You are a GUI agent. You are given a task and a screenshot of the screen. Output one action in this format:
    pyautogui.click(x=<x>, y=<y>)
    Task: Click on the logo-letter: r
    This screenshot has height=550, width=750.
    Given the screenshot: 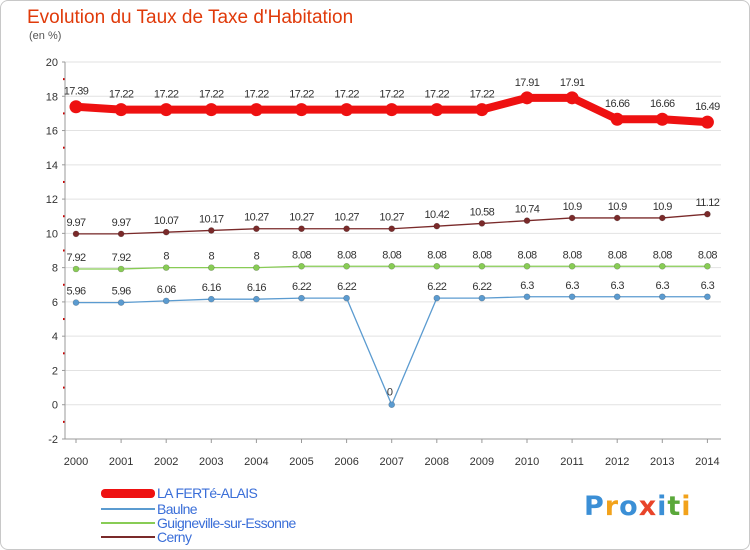 What is the action you would take?
    pyautogui.click(x=612, y=506)
    